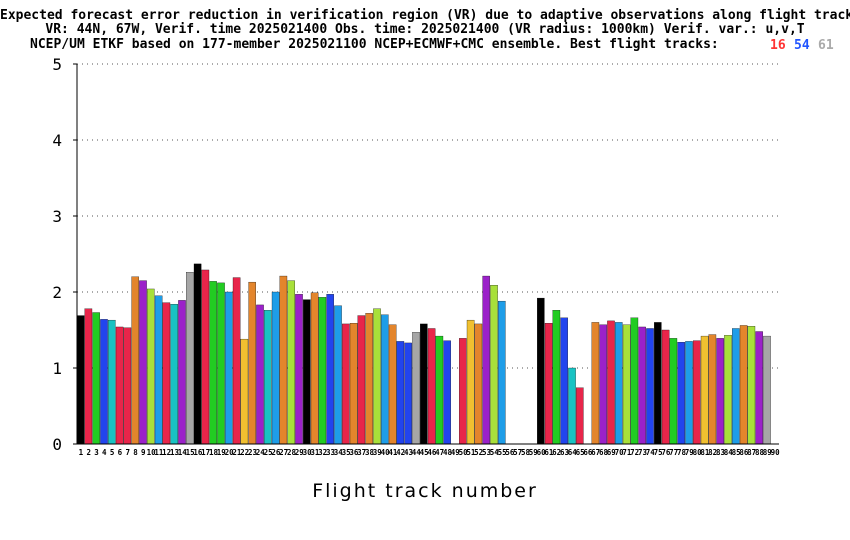  I want to click on x-axis-label: Flight track number, so click(425, 491).